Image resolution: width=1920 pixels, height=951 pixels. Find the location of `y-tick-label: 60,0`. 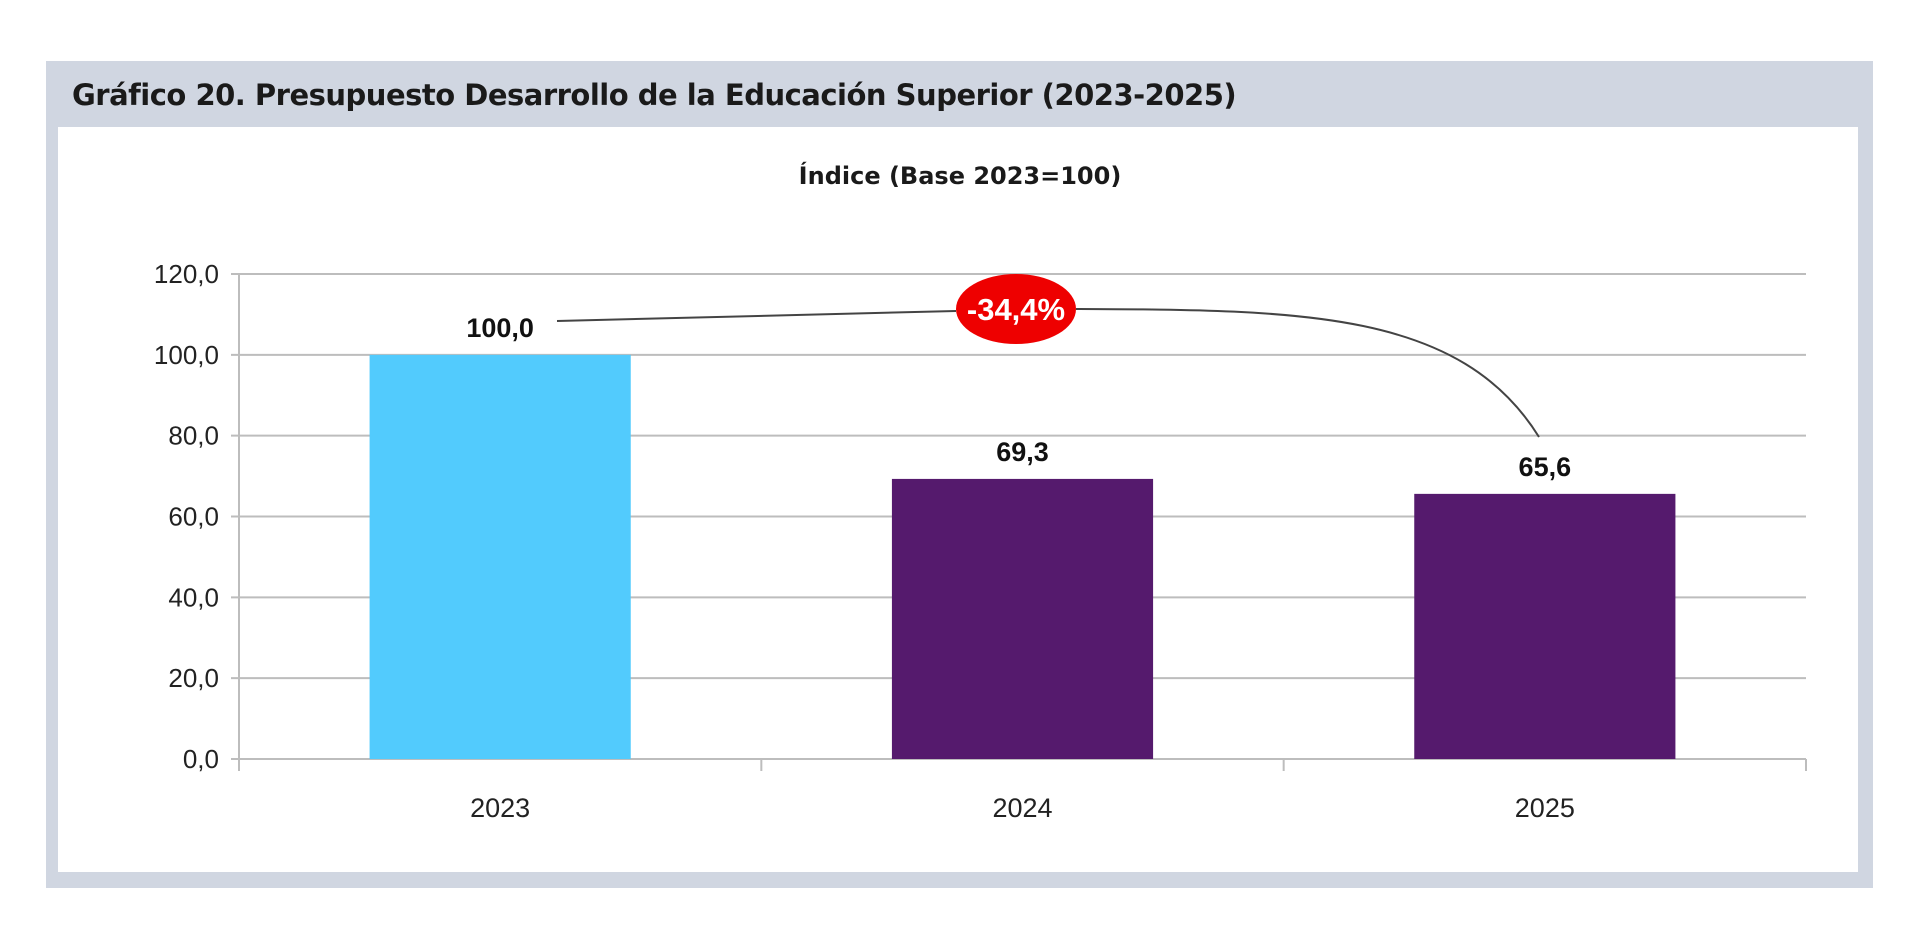

y-tick-label: 60,0 is located at coordinates (193, 517).